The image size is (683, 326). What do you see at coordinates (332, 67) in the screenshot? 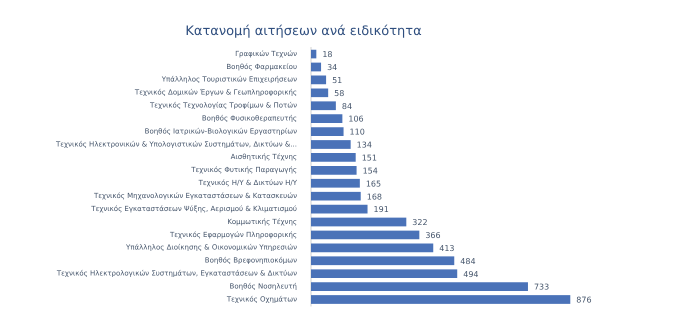
I see `data-label: 34` at bounding box center [332, 67].